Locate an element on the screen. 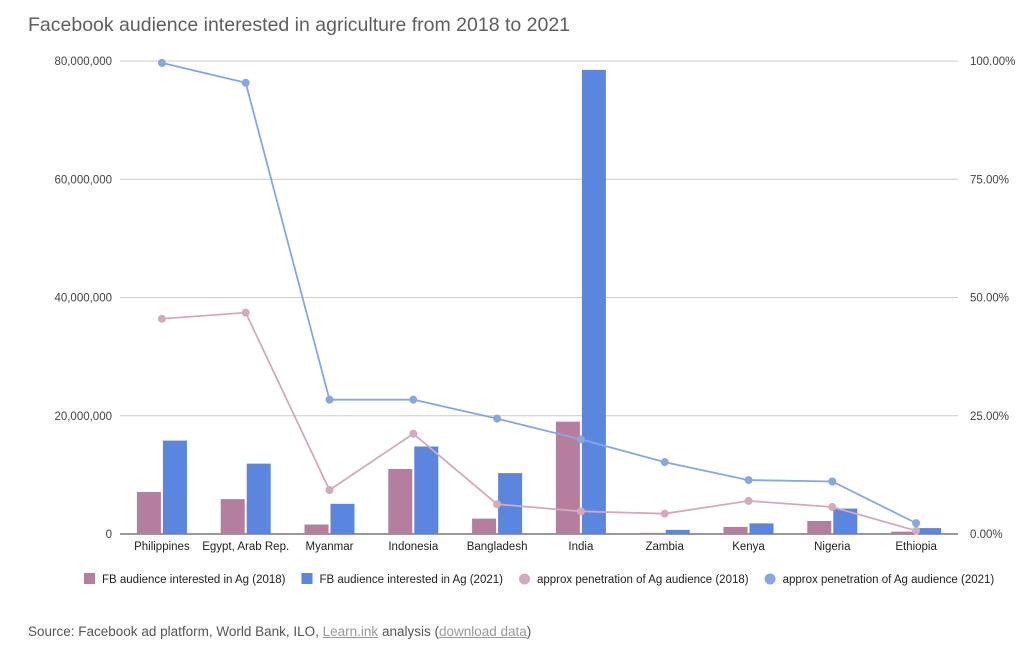 The height and width of the screenshot is (648, 1024). category-label: Philippines is located at coordinates (162, 547).